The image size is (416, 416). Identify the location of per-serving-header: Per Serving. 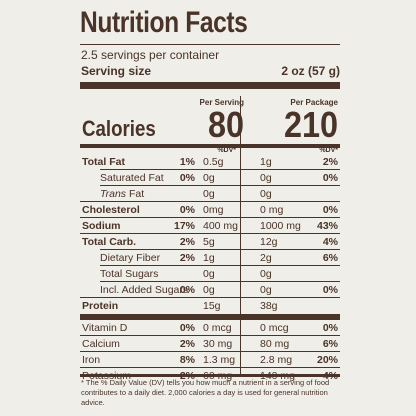
(221, 102).